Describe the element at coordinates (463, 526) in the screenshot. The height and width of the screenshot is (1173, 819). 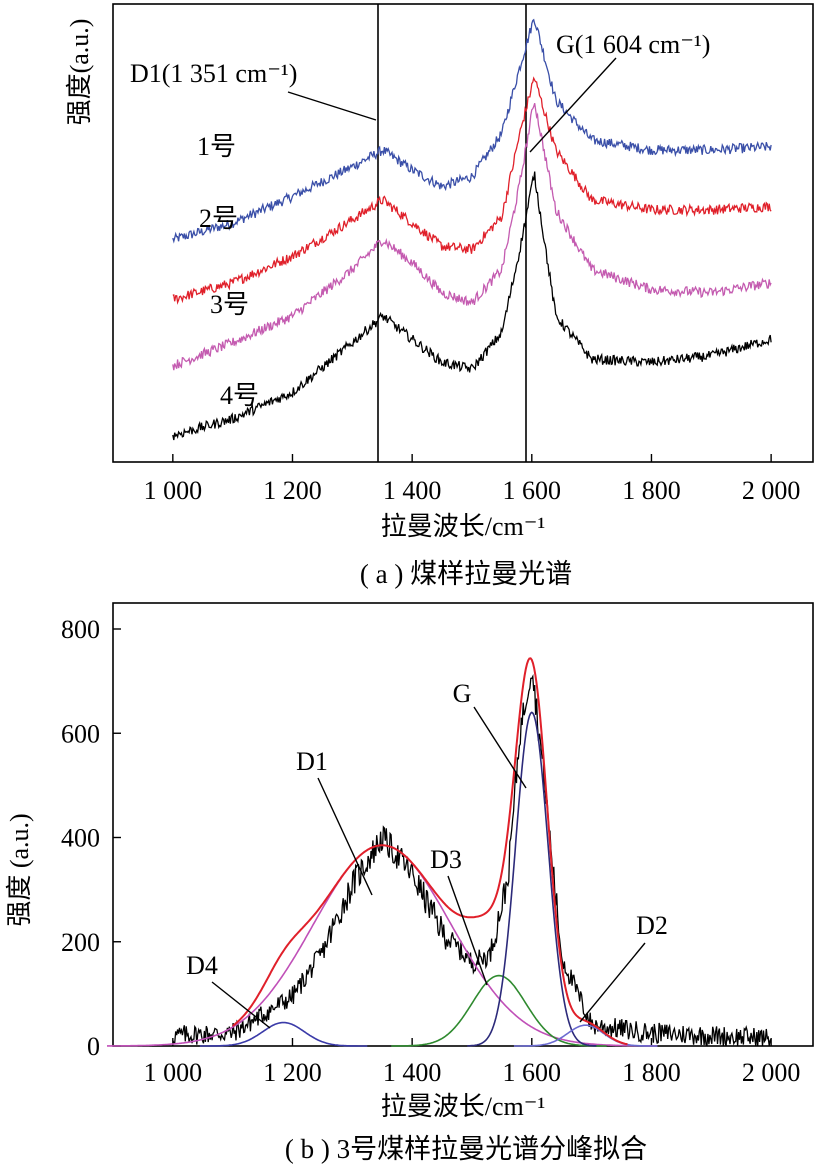
I see `panel-a-x-axis-label: 拉曼波长/cm⁻¹` at that location.